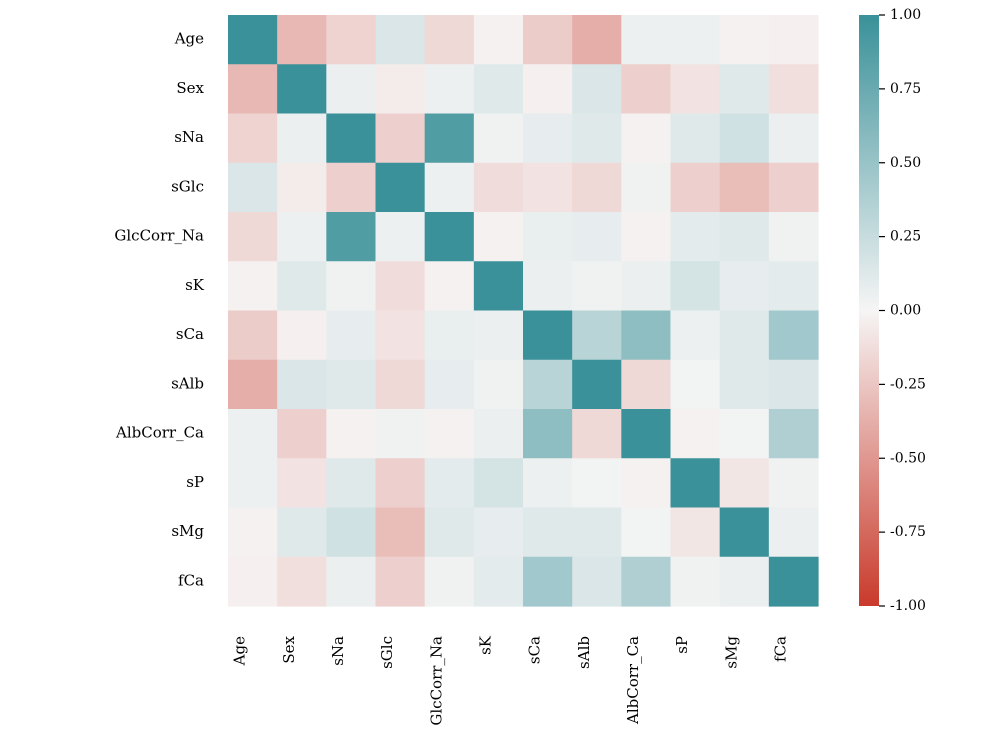 This screenshot has width=1000, height=734. What do you see at coordinates (597, 89) in the screenshot?
I see `heatmap-cell-Sex-sAlb` at bounding box center [597, 89].